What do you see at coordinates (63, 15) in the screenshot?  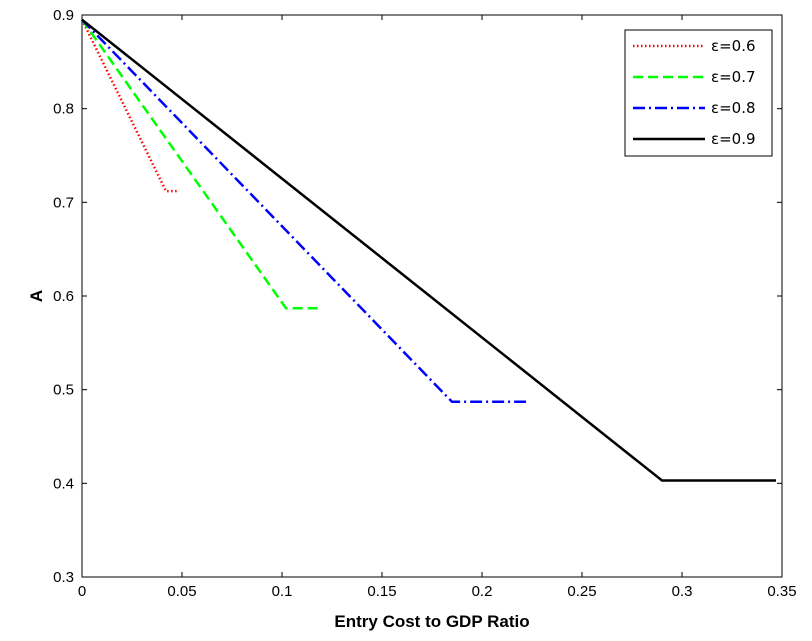 I see `y-tick-label: 0.9` at bounding box center [63, 15].